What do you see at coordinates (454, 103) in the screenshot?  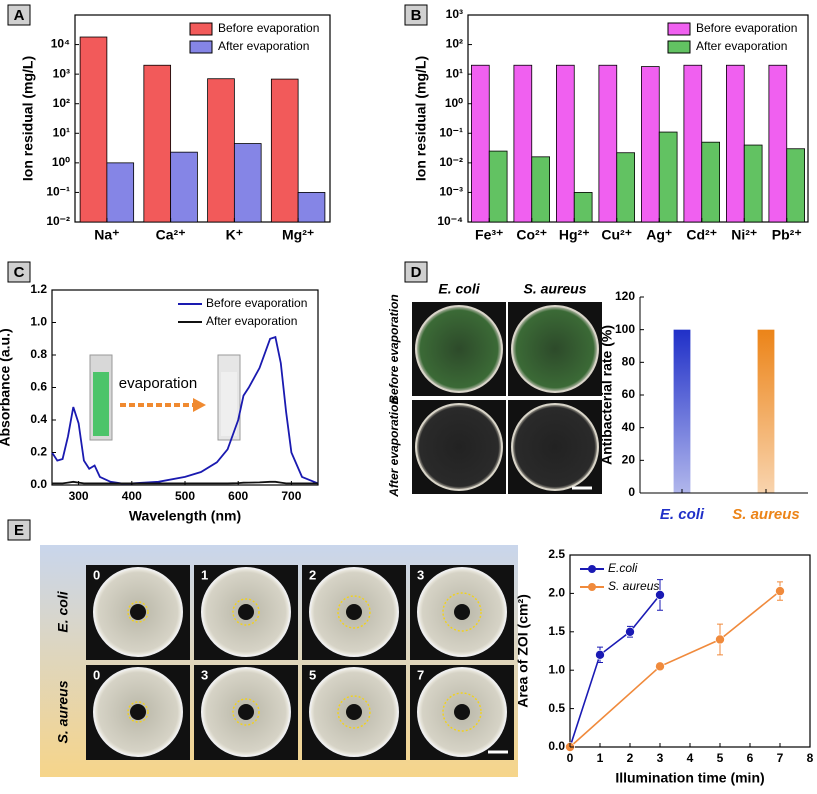 I see `y-tick-label: 10⁰` at bounding box center [454, 103].